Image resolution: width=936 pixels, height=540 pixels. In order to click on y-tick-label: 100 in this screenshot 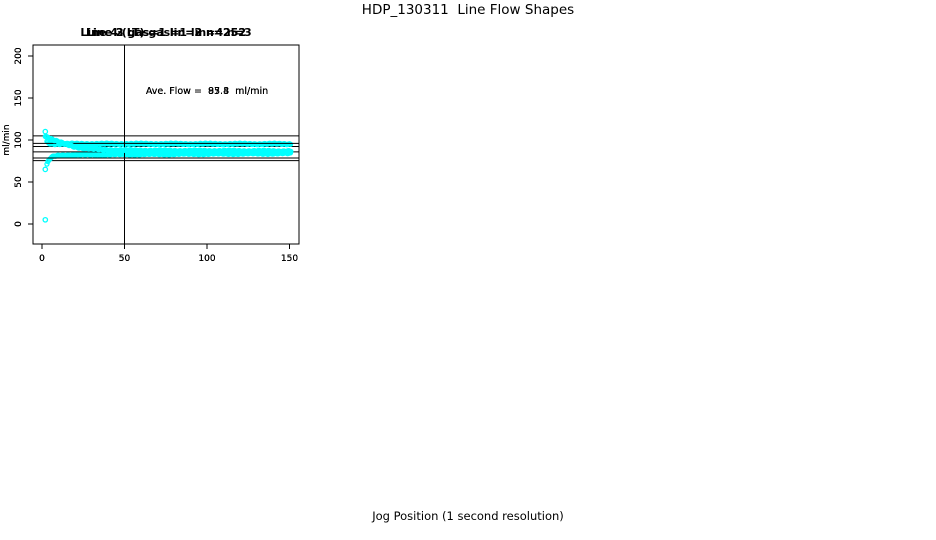, I will do `click(19, 139)`.